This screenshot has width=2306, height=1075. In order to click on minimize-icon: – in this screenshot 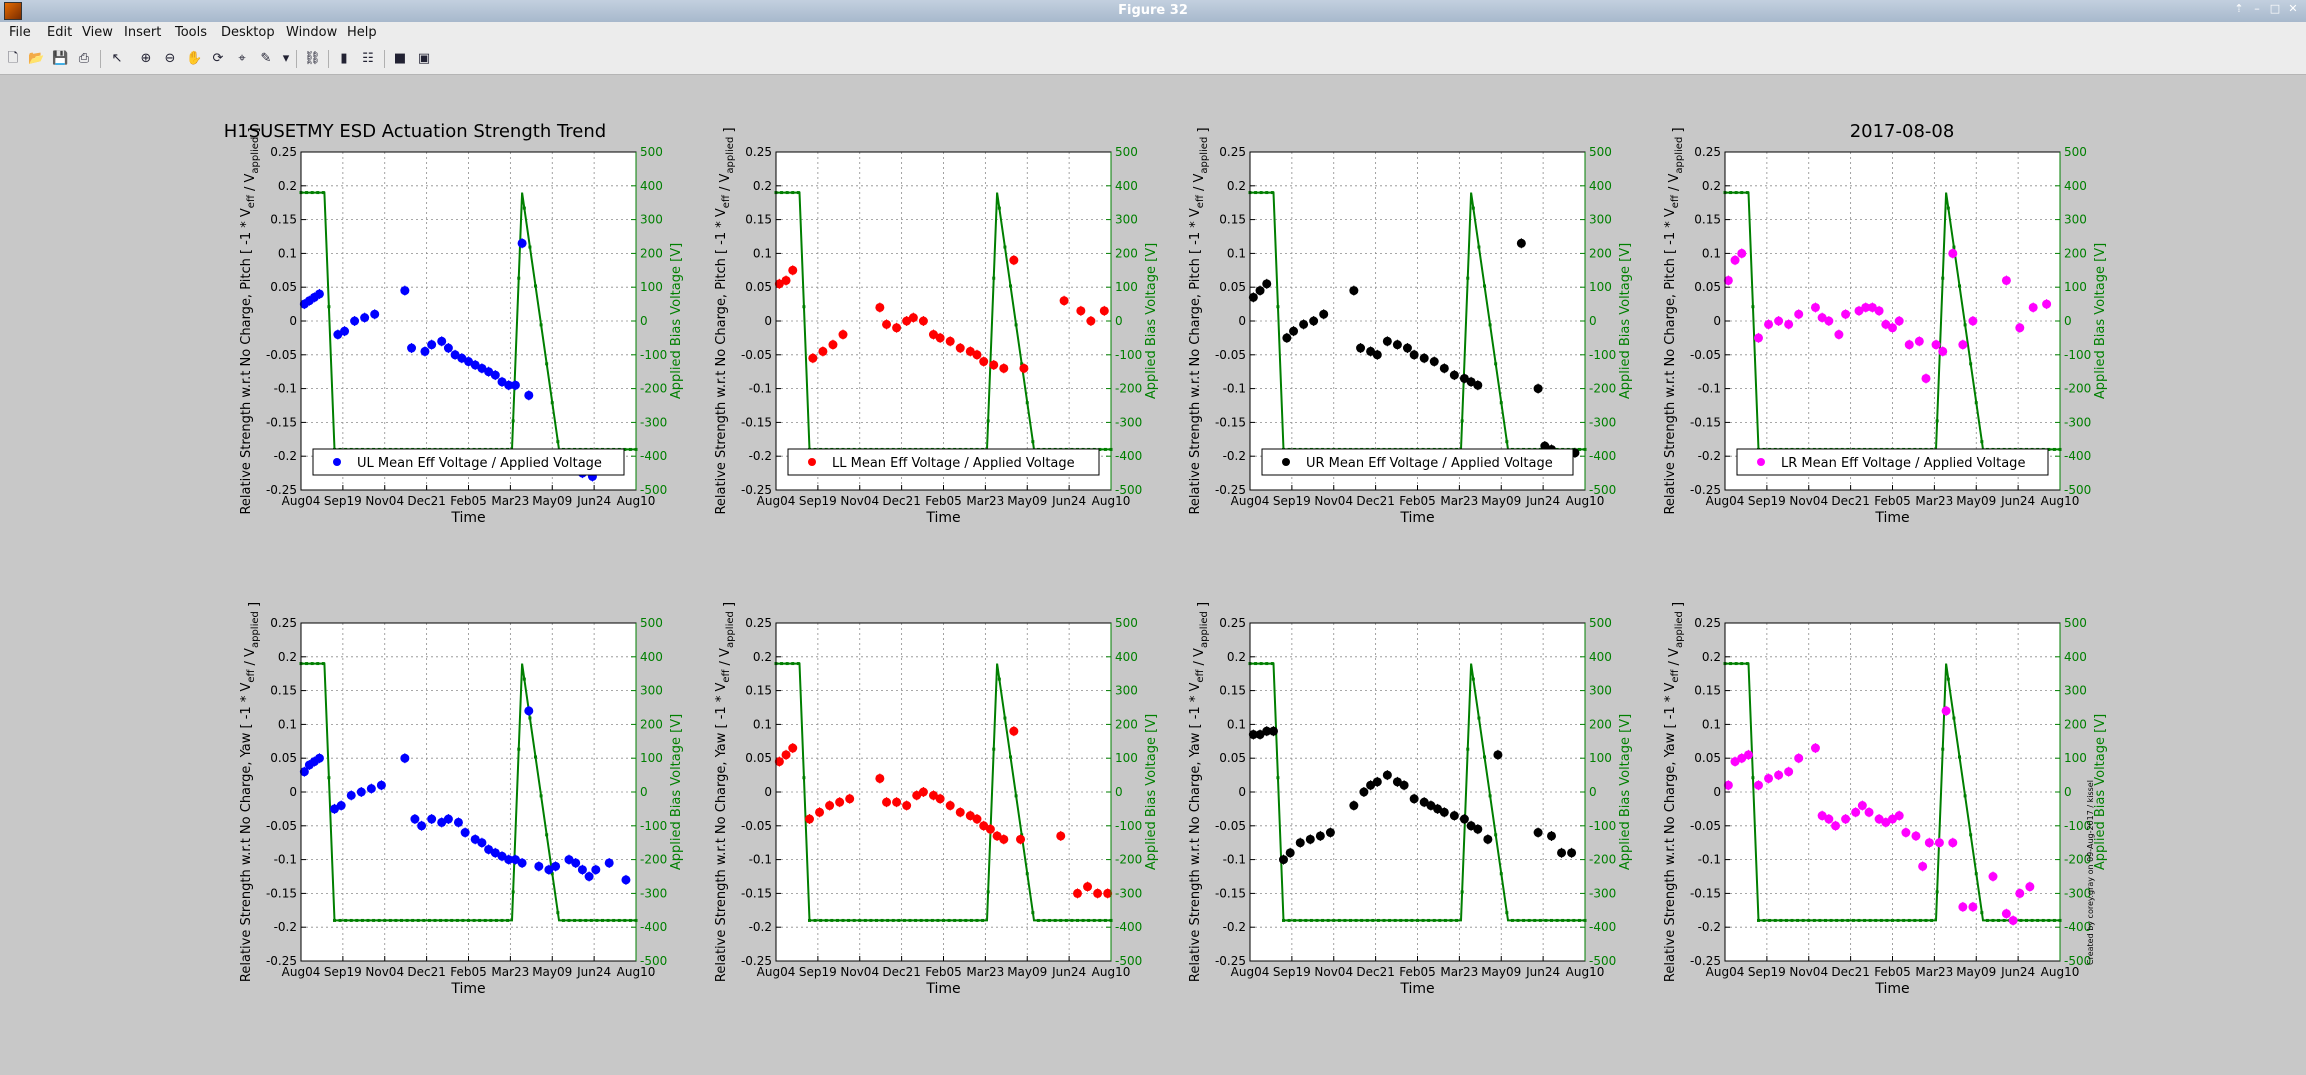, I will do `click(2257, 8)`.